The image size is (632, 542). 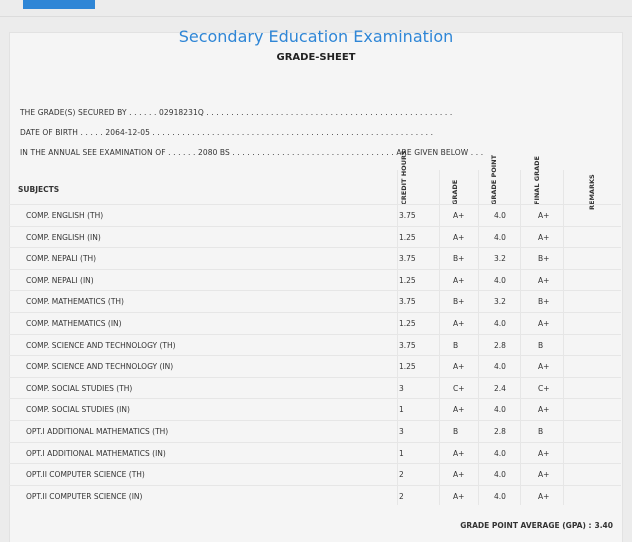 What do you see at coordinates (315, 495) in the screenshot?
I see `table-row: OPT.II COMPUTER SCIENCE (IN) 2 A+ 4.0 A+` at bounding box center [315, 495].